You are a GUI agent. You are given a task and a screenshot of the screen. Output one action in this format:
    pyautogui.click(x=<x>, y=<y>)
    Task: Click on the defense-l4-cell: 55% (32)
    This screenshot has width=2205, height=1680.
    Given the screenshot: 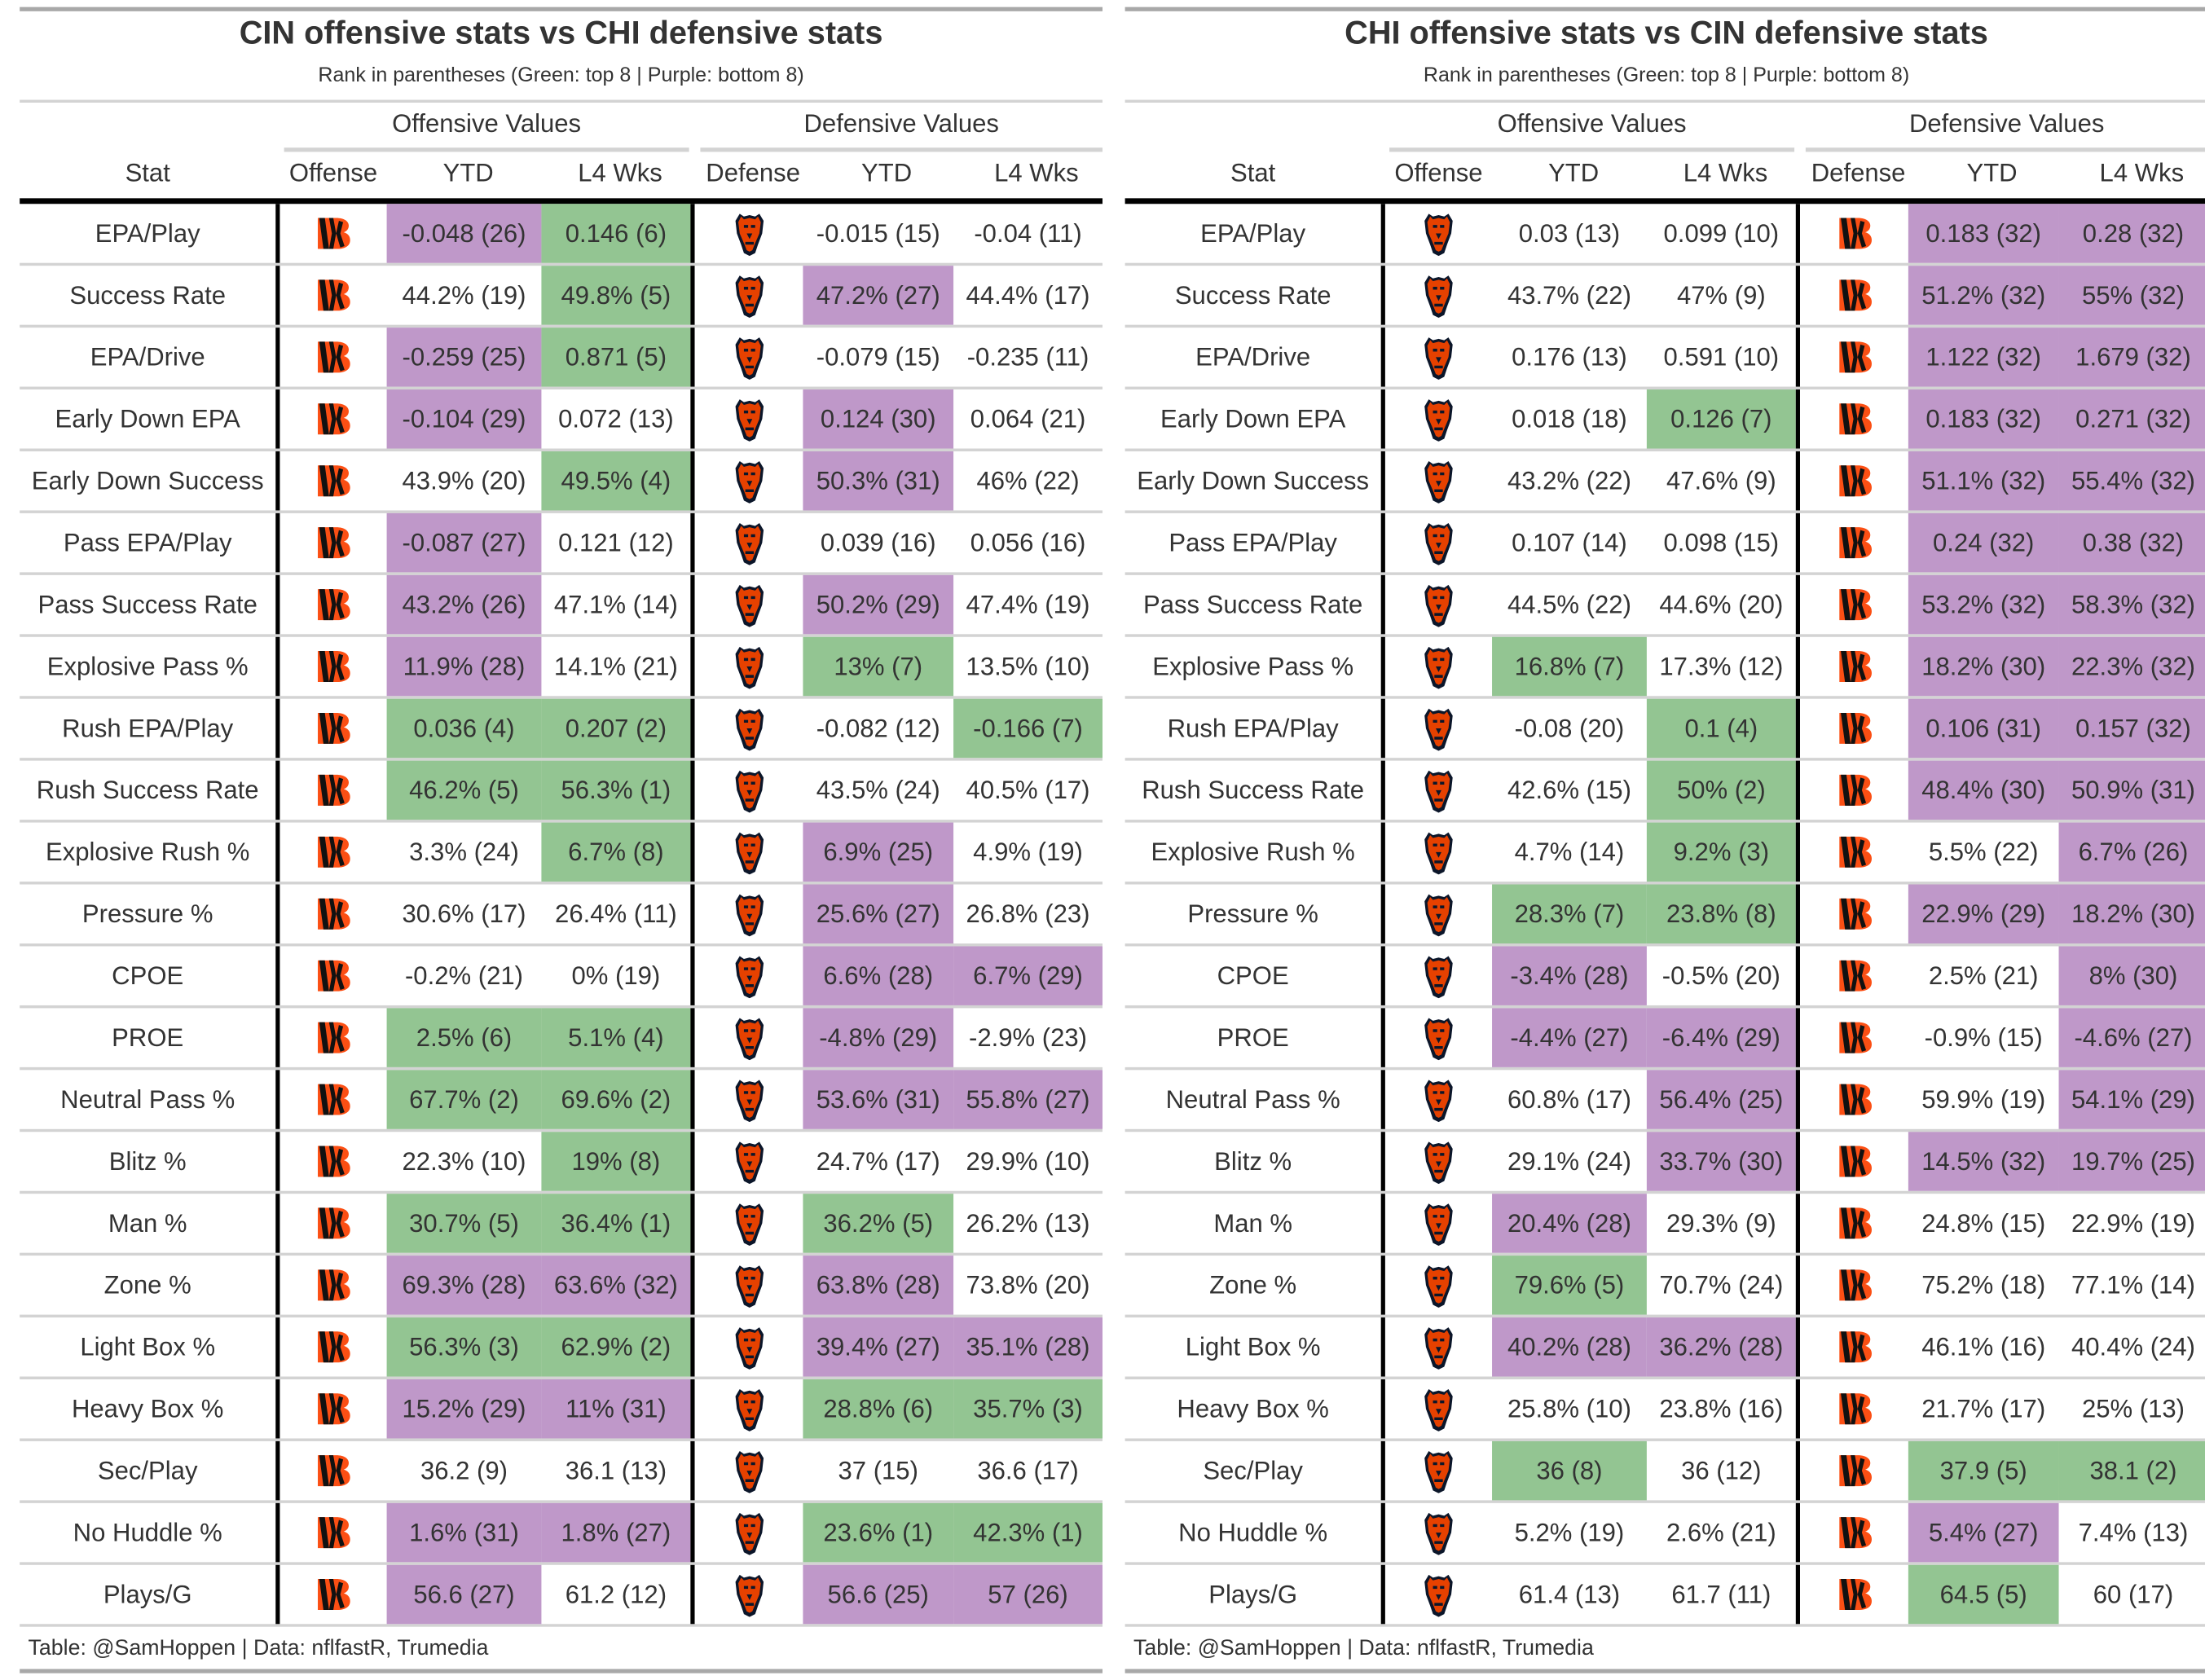 What is the action you would take?
    pyautogui.click(x=2131, y=295)
    